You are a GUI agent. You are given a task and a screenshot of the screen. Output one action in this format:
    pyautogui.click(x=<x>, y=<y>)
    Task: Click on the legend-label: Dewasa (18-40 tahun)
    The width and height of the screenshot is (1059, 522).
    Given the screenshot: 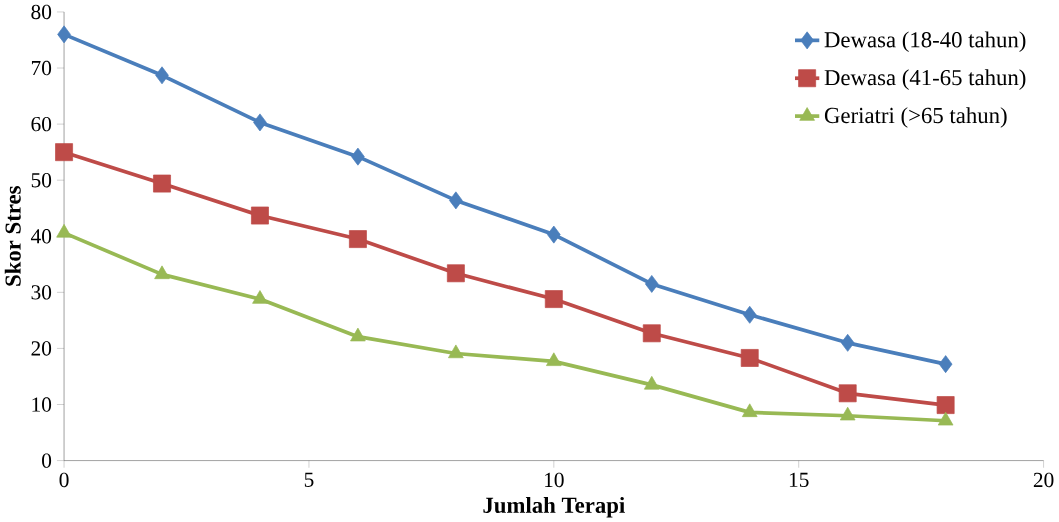 What is the action you would take?
    pyautogui.click(x=925, y=41)
    